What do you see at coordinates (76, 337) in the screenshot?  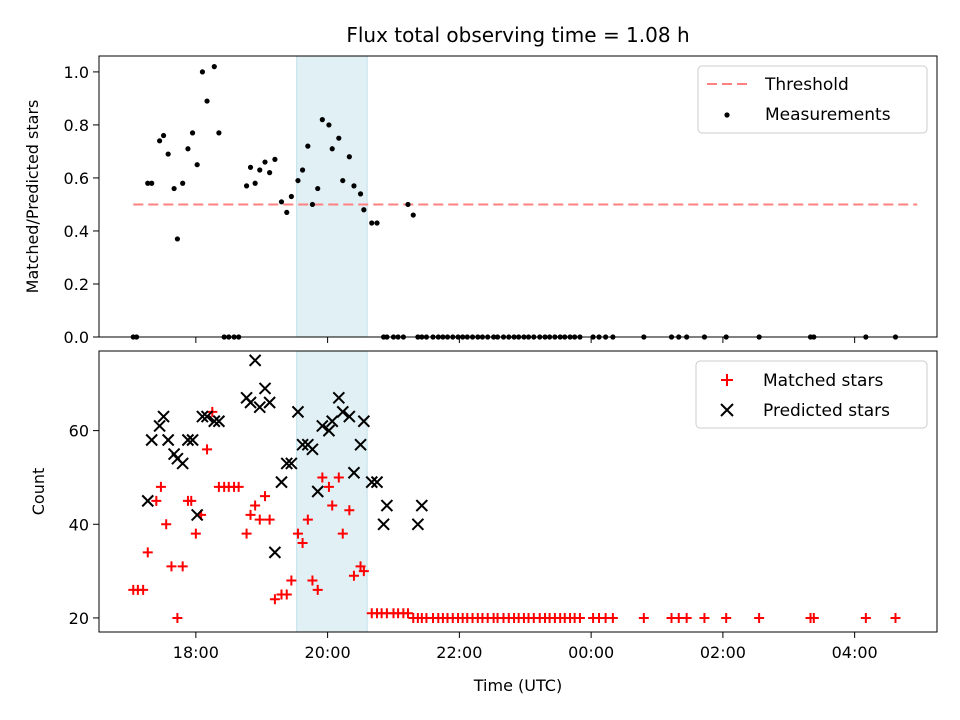 I see `top-y-tick-label: 0.0` at bounding box center [76, 337].